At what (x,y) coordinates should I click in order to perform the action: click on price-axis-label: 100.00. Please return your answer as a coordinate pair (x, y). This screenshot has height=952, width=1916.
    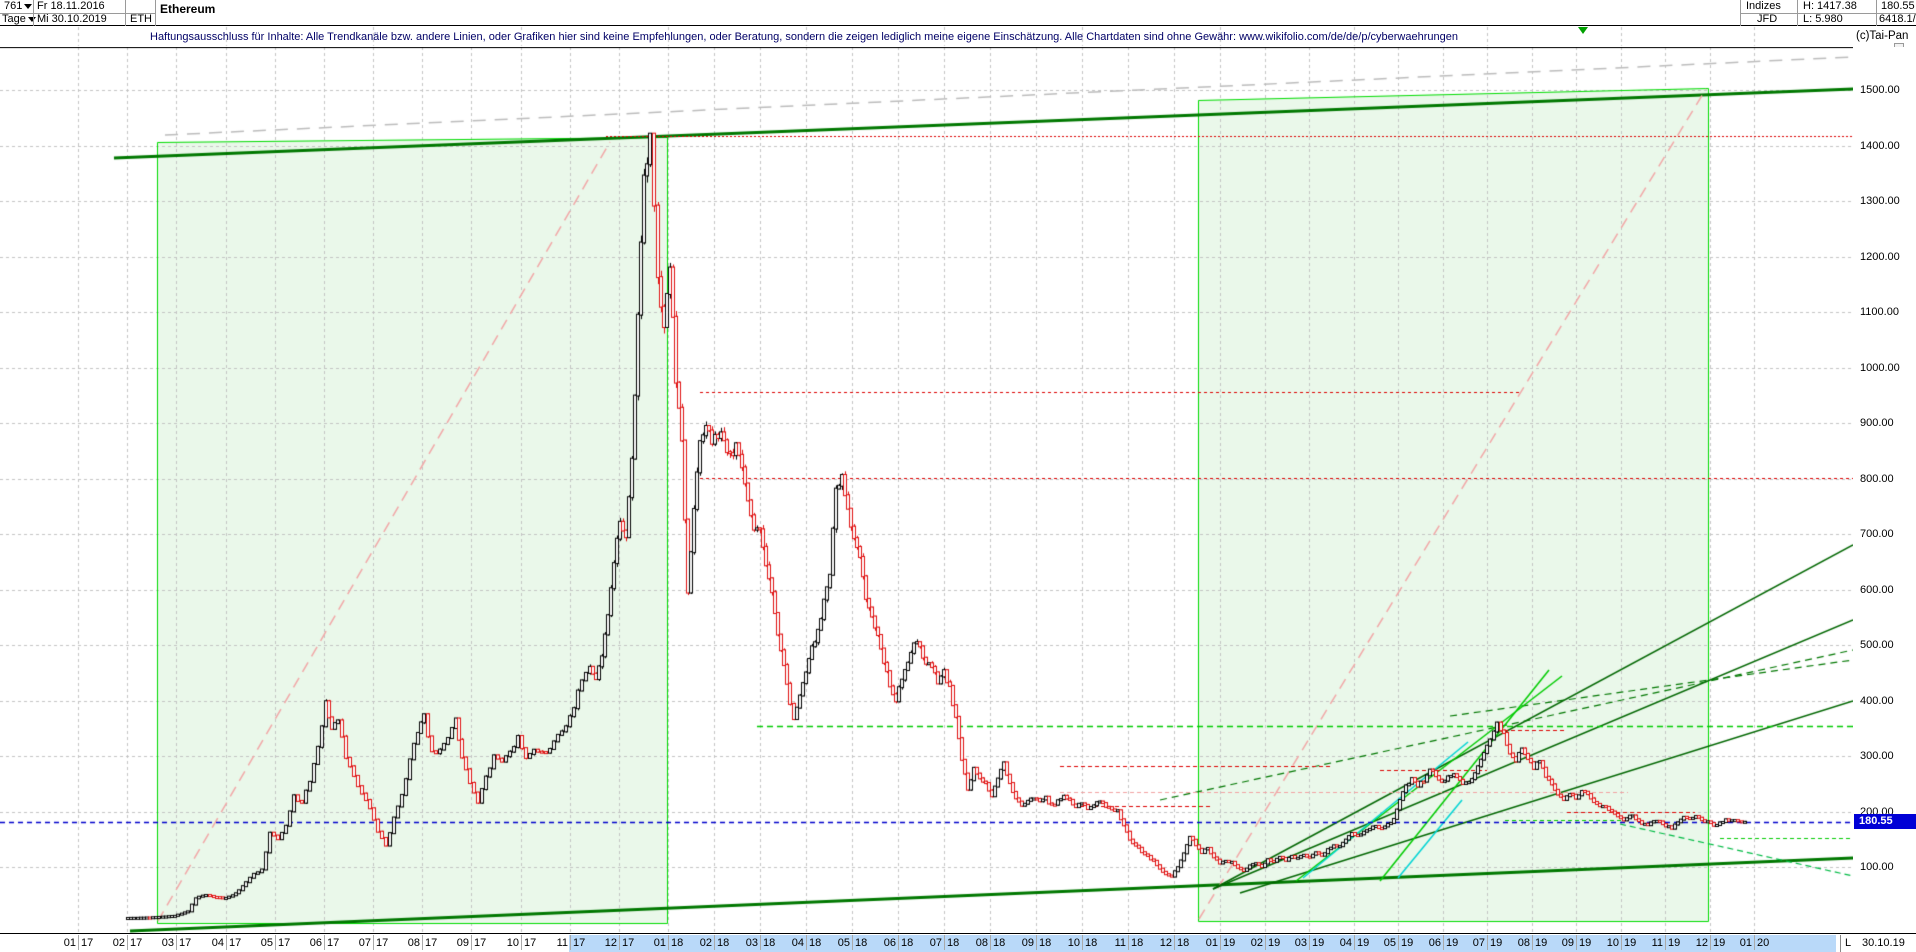
    Looking at the image, I should click on (1877, 867).